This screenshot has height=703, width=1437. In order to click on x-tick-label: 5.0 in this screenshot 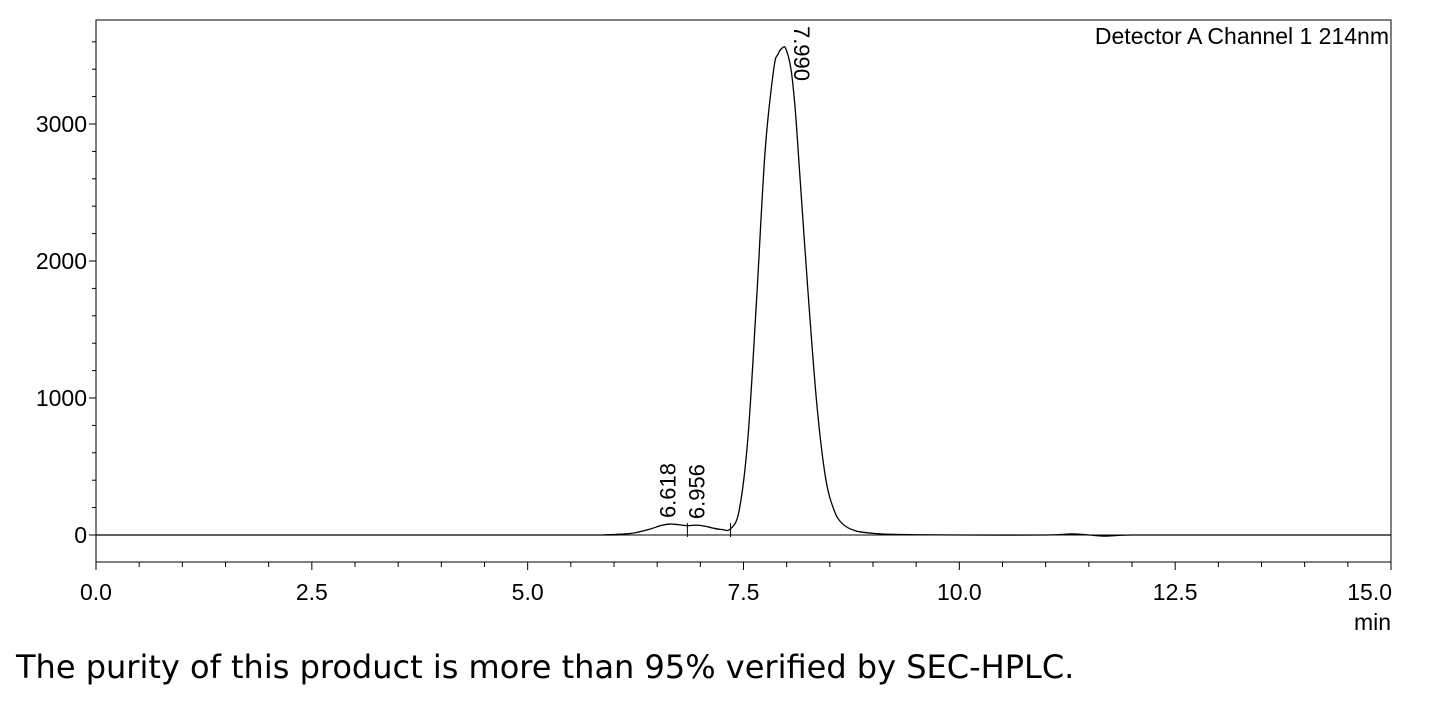, I will do `click(528, 592)`.